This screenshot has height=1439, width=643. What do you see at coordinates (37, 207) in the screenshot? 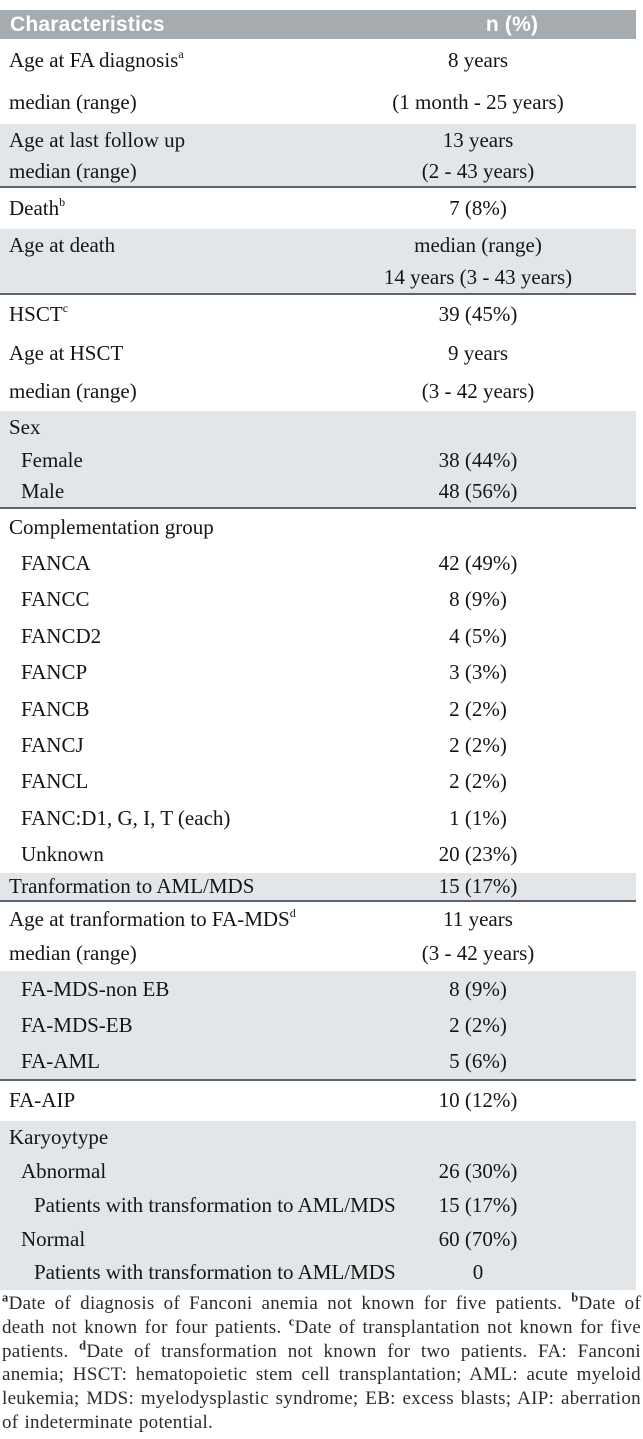
I see `row-label: Deathb` at bounding box center [37, 207].